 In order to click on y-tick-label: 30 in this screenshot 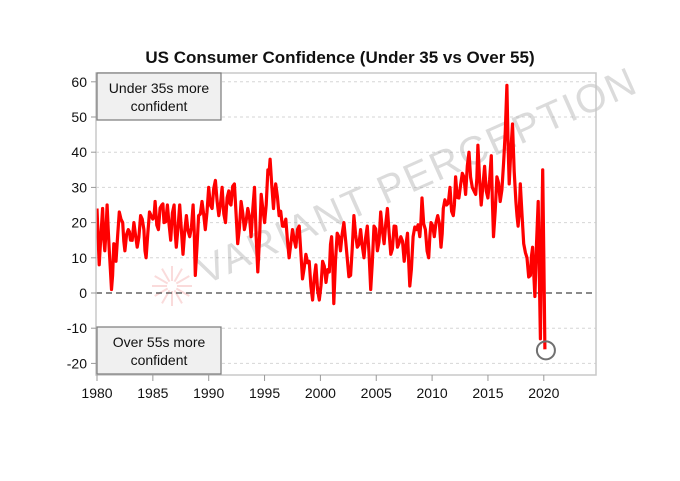, I will do `click(79, 187)`.